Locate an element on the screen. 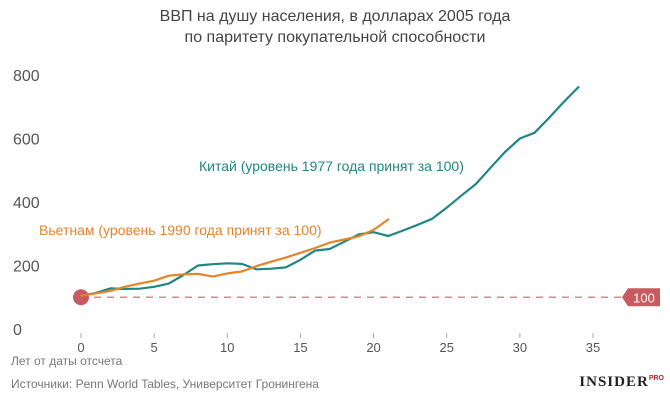 The height and width of the screenshot is (400, 670). x-axis-note: Лет от даты отсчета is located at coordinates (67, 361).